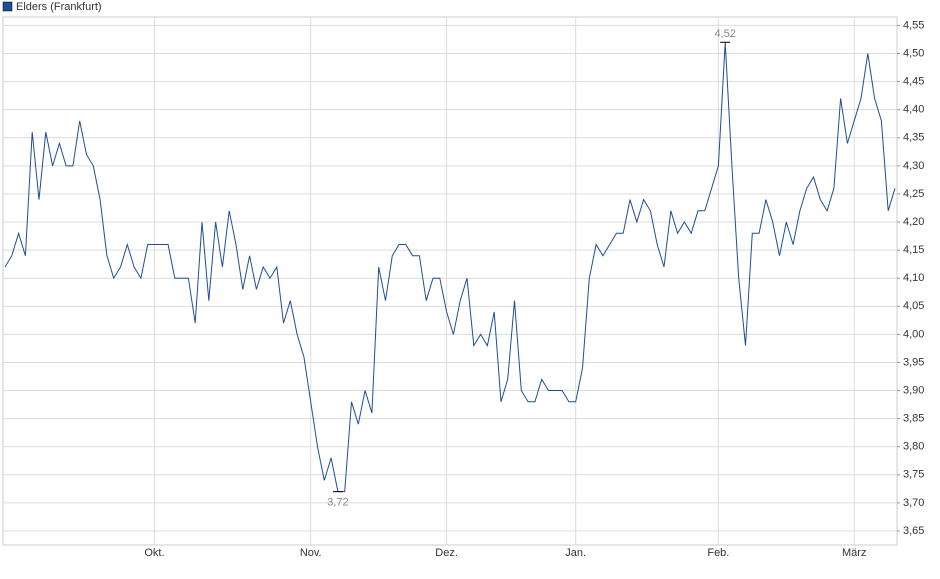 The height and width of the screenshot is (579, 940). I want to click on y-tick-label: 3,95, so click(913, 362).